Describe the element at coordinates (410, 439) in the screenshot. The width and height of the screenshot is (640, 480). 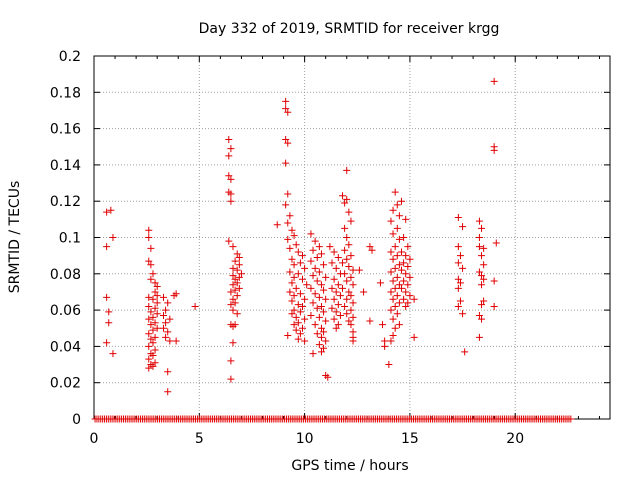
I see `x-tick-label: 15` at that location.